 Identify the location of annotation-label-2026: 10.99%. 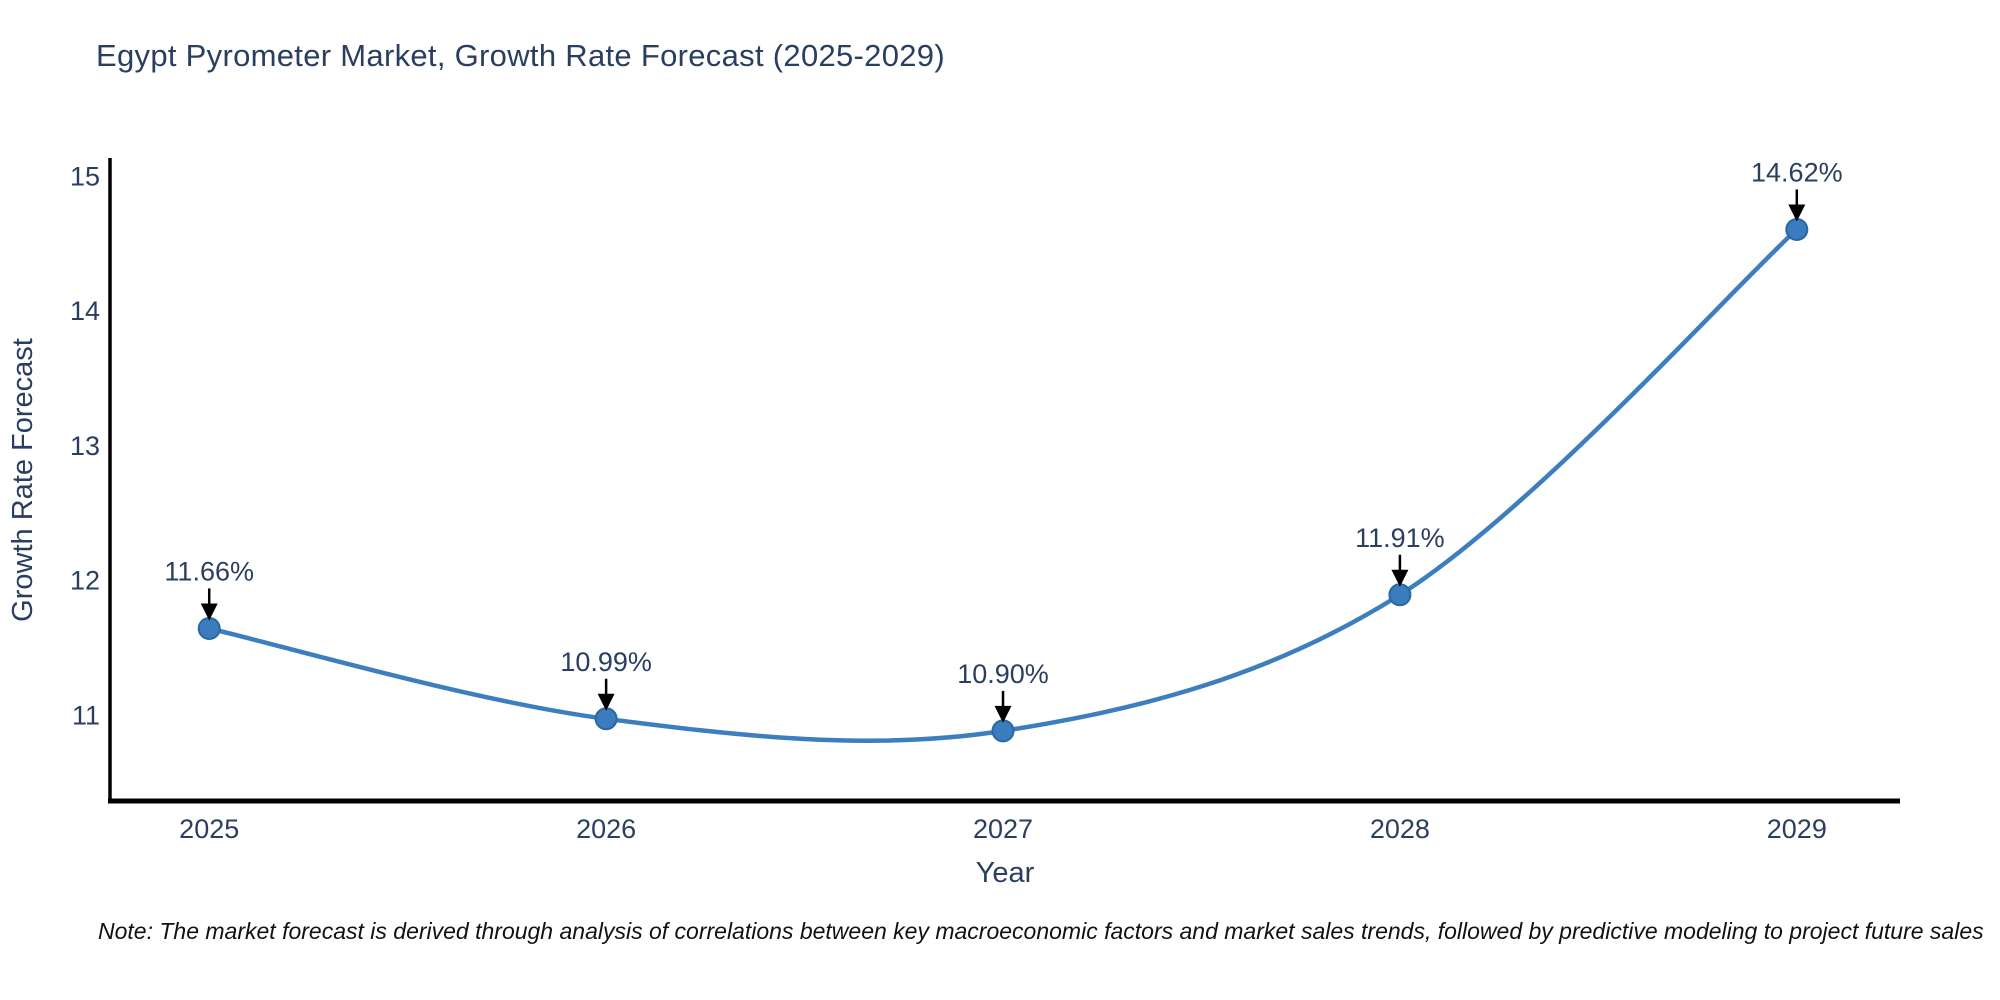
(606, 662).